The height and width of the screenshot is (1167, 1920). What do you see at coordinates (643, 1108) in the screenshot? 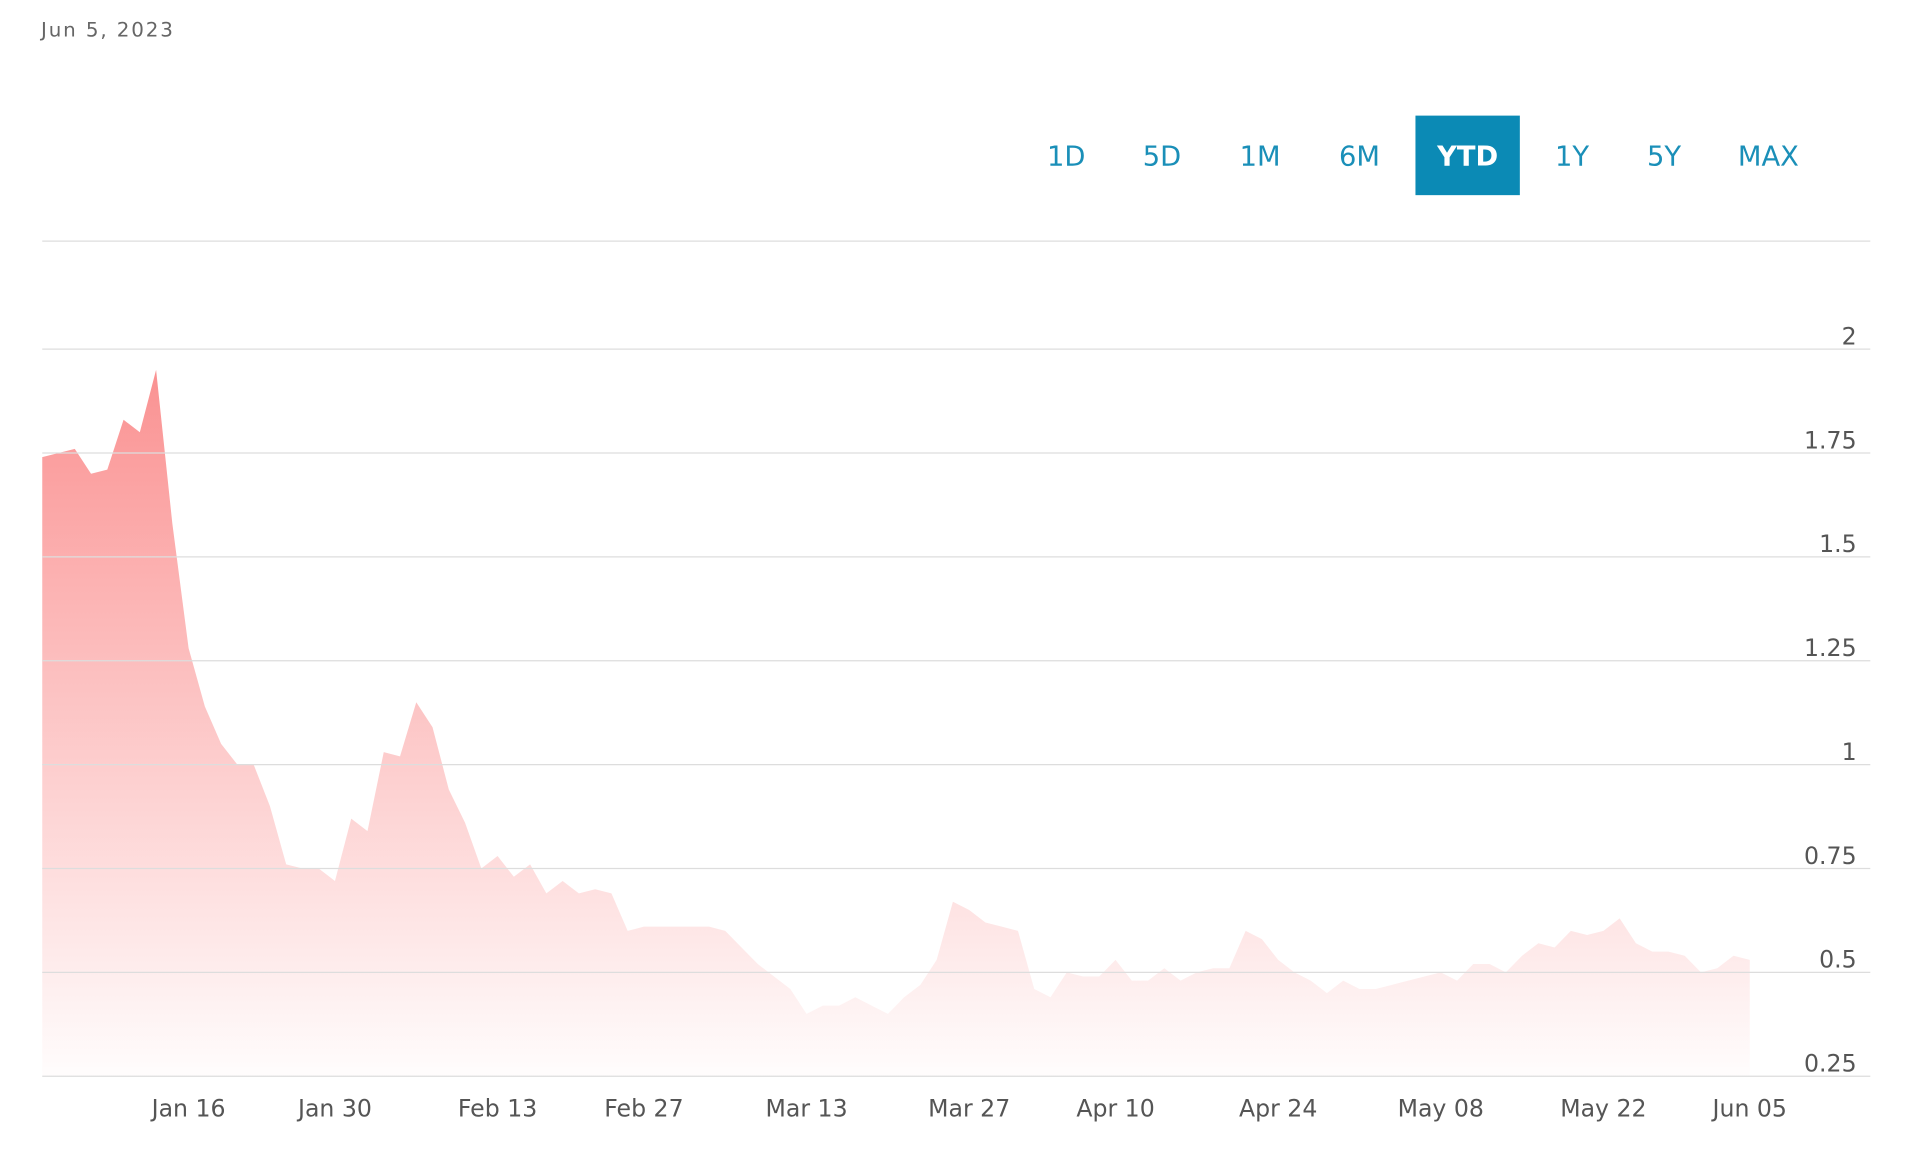
I see `x-tick-label: Feb 27` at bounding box center [643, 1108].